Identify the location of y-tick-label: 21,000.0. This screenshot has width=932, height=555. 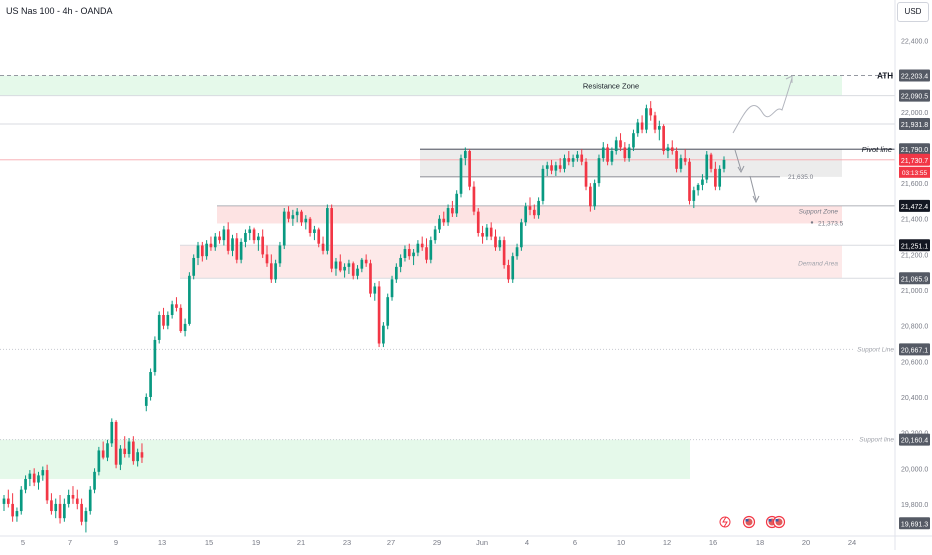
(914, 291).